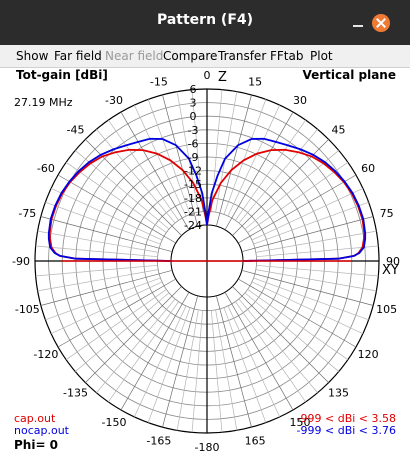 The width and height of the screenshot is (410, 468). What do you see at coordinates (21, 261) in the screenshot?
I see `angle-tick-label: -90` at bounding box center [21, 261].